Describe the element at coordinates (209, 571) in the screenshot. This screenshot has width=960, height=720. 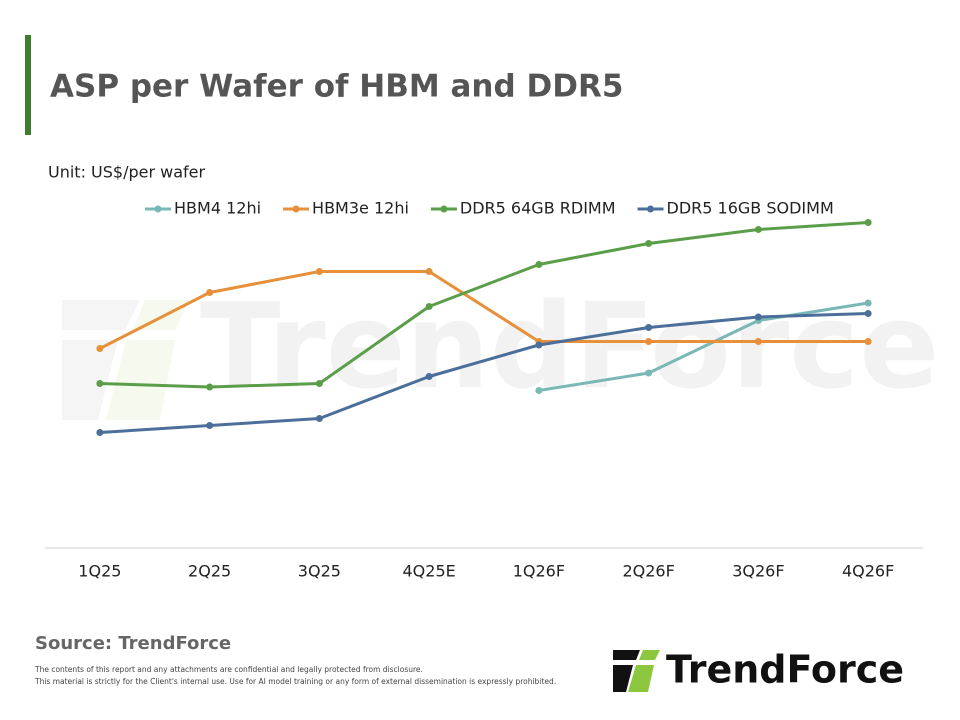
I see `x-tick-label: 2Q25` at that location.